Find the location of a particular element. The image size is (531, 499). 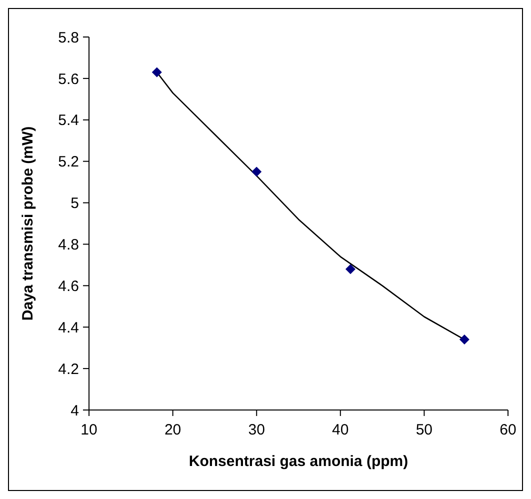

x-tick-label: 30 is located at coordinates (256, 430).